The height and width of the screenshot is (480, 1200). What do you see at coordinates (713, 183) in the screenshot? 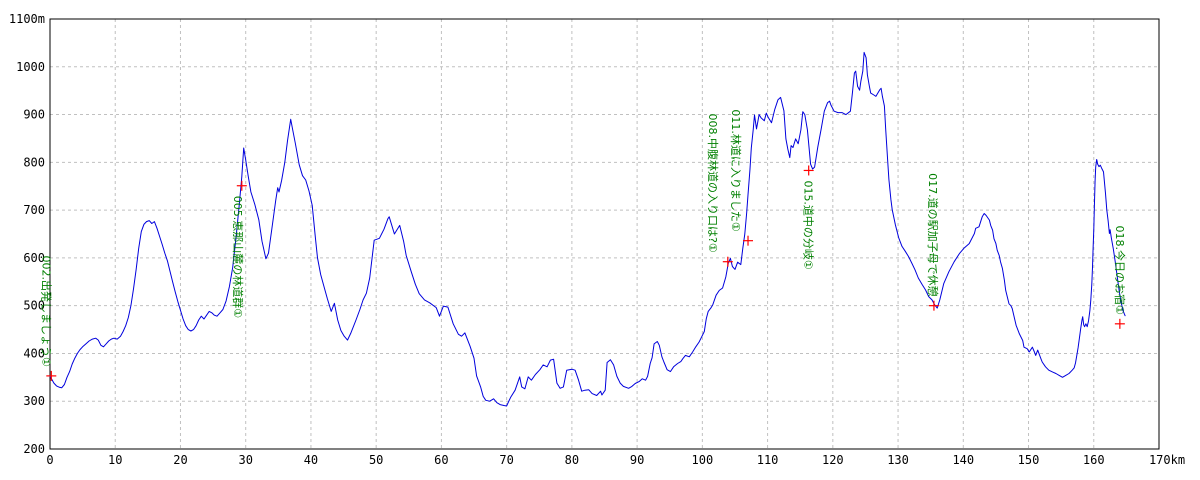
I see `waypoint-annotation-label: 008.中腹林道の入り口は?①` at bounding box center [713, 183].